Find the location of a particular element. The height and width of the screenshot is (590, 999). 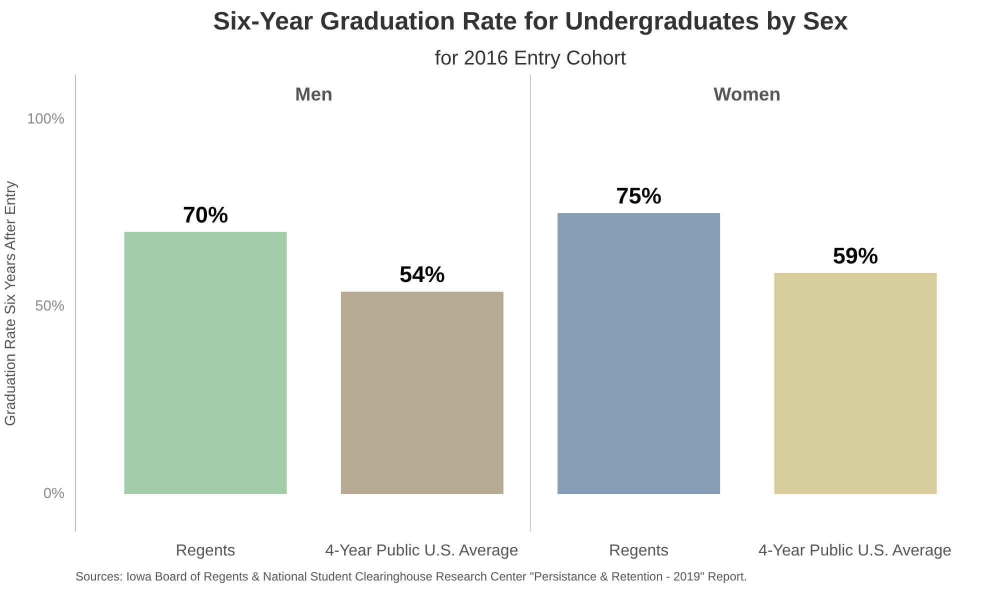

data-label: 59% is located at coordinates (855, 255).